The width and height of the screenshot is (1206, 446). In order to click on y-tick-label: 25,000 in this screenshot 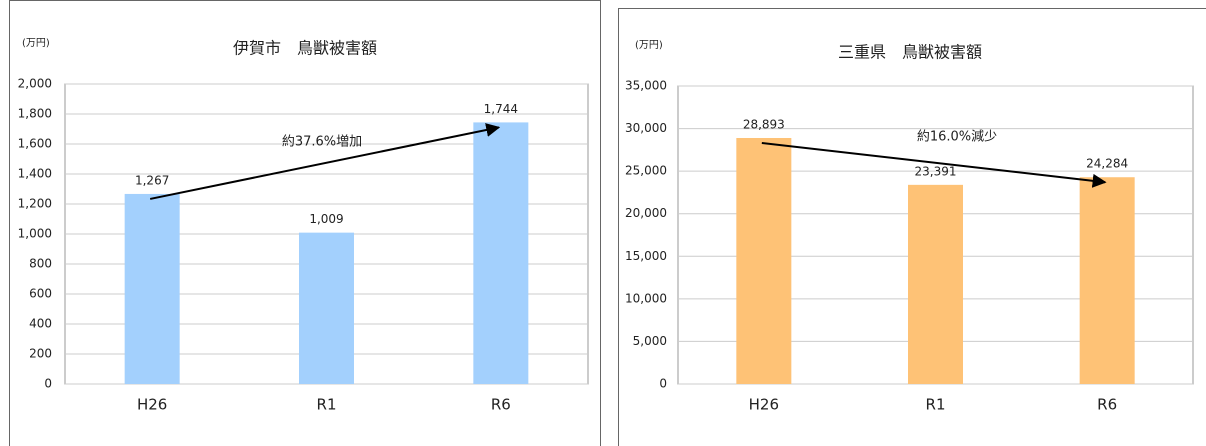, I will do `click(646, 171)`.